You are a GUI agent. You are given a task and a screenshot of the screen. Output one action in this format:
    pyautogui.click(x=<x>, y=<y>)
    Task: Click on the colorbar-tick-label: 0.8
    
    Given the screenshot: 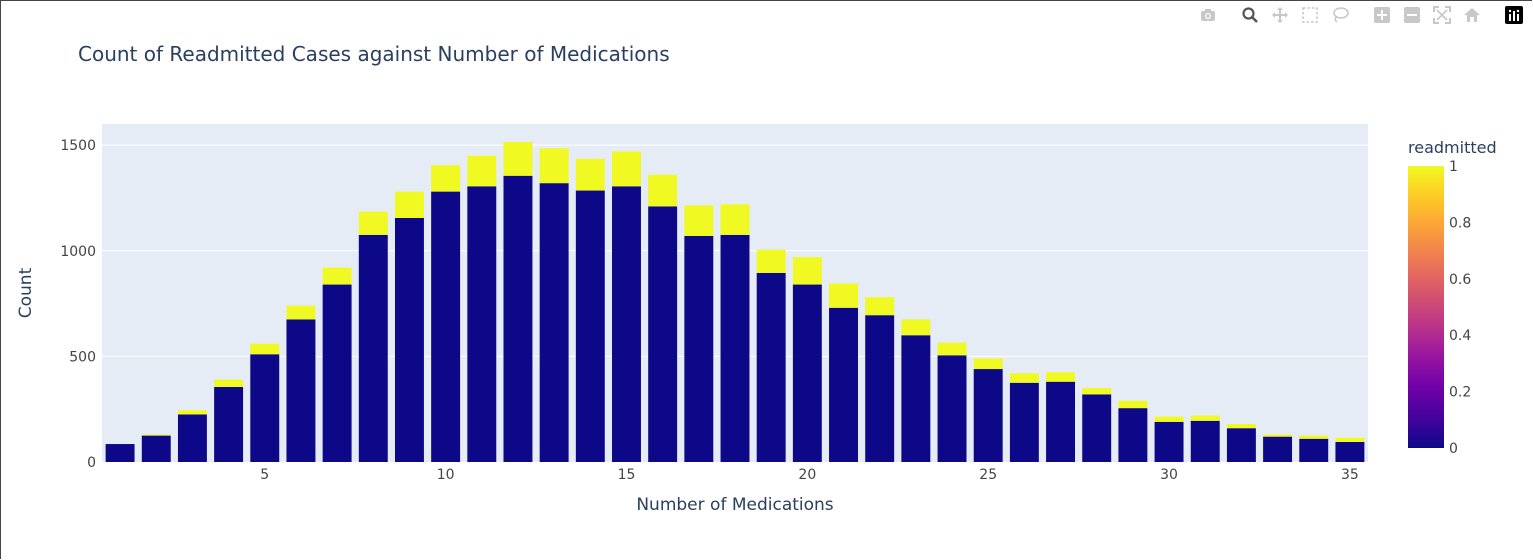 What is the action you would take?
    pyautogui.click(x=1460, y=223)
    